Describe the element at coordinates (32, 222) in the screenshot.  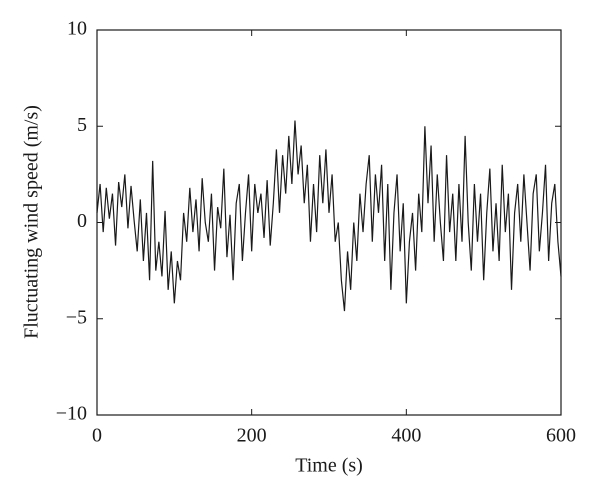
I see `y-axis-label: Fluctuating wind speed (m/s)` at that location.